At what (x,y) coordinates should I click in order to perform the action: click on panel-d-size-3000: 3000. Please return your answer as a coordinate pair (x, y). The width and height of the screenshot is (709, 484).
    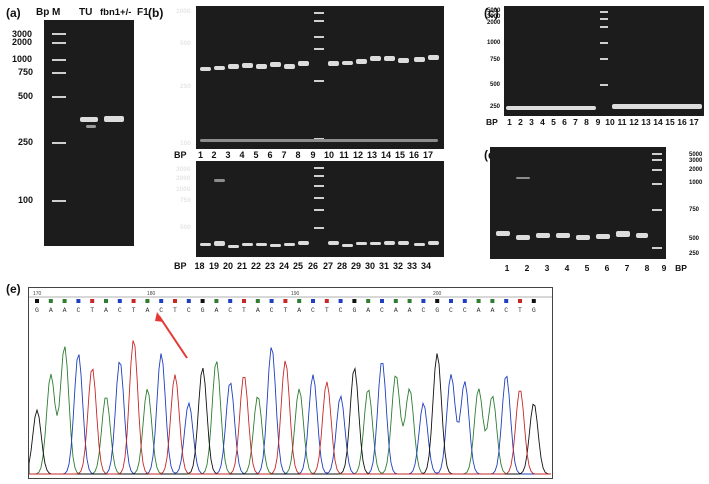
    Looking at the image, I should click on (696, 161).